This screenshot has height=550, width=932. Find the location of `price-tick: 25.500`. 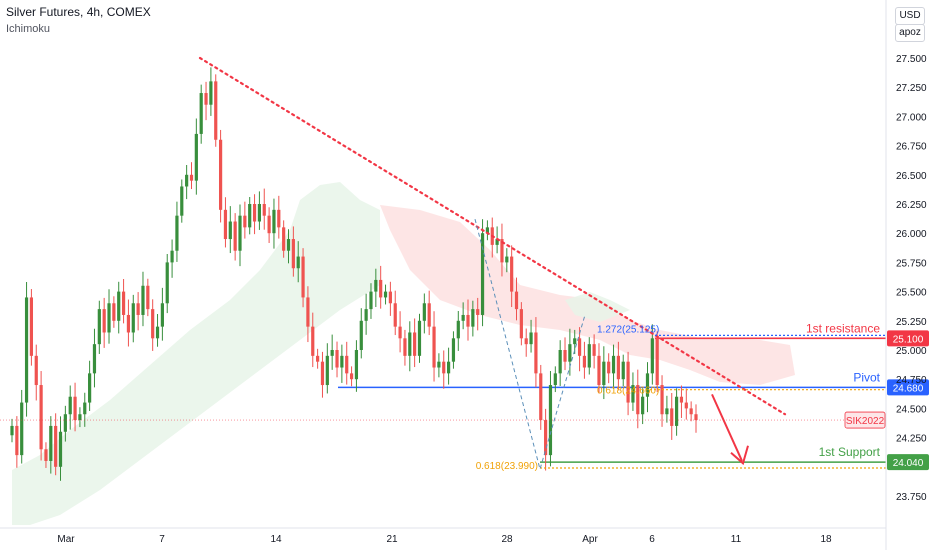

price-tick: 25.500 is located at coordinates (911, 293).